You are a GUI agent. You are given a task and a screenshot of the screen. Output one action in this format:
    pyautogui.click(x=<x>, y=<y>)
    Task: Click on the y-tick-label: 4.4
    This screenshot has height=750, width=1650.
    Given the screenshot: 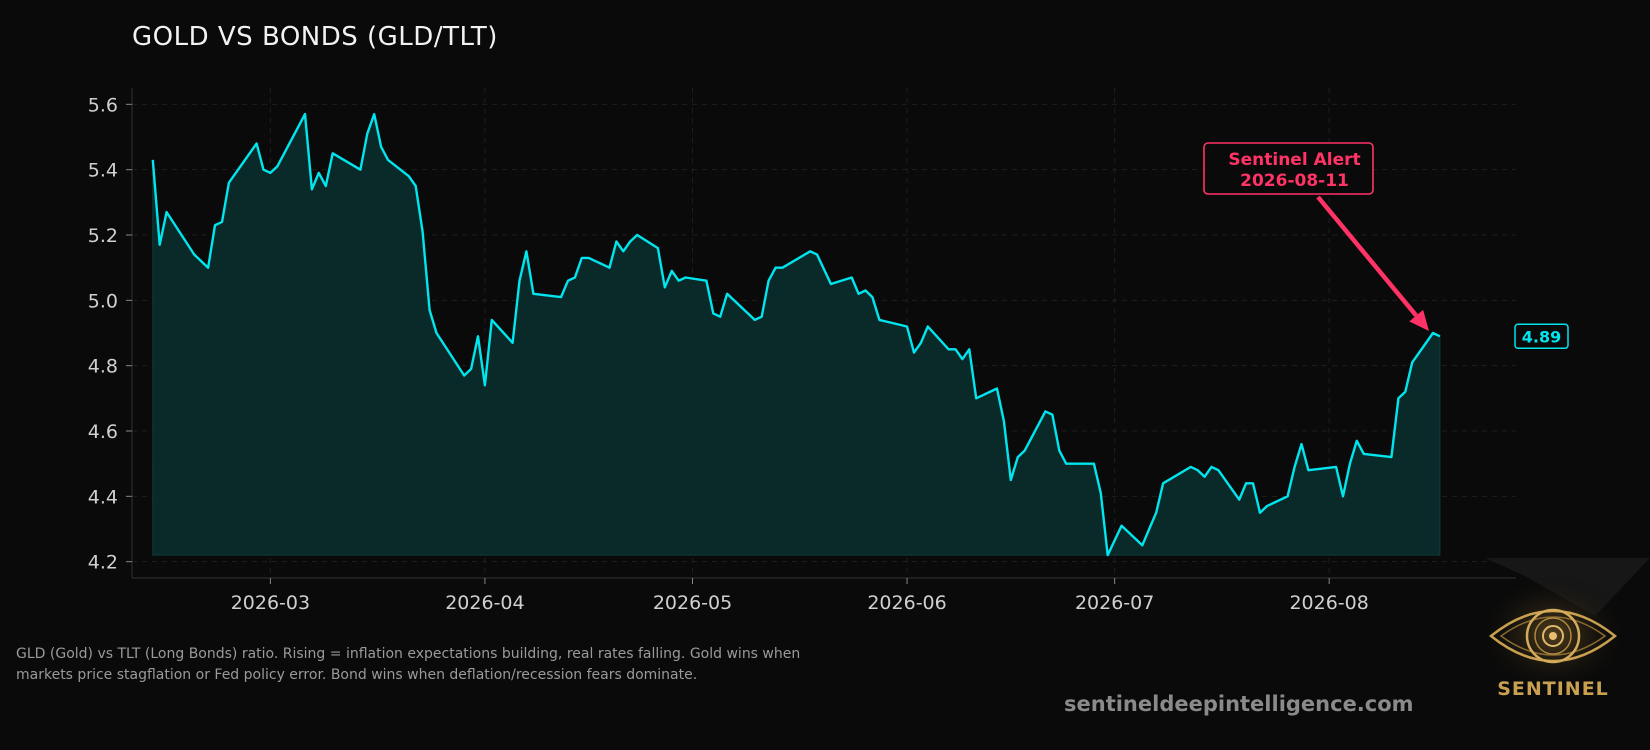 What is the action you would take?
    pyautogui.click(x=103, y=497)
    